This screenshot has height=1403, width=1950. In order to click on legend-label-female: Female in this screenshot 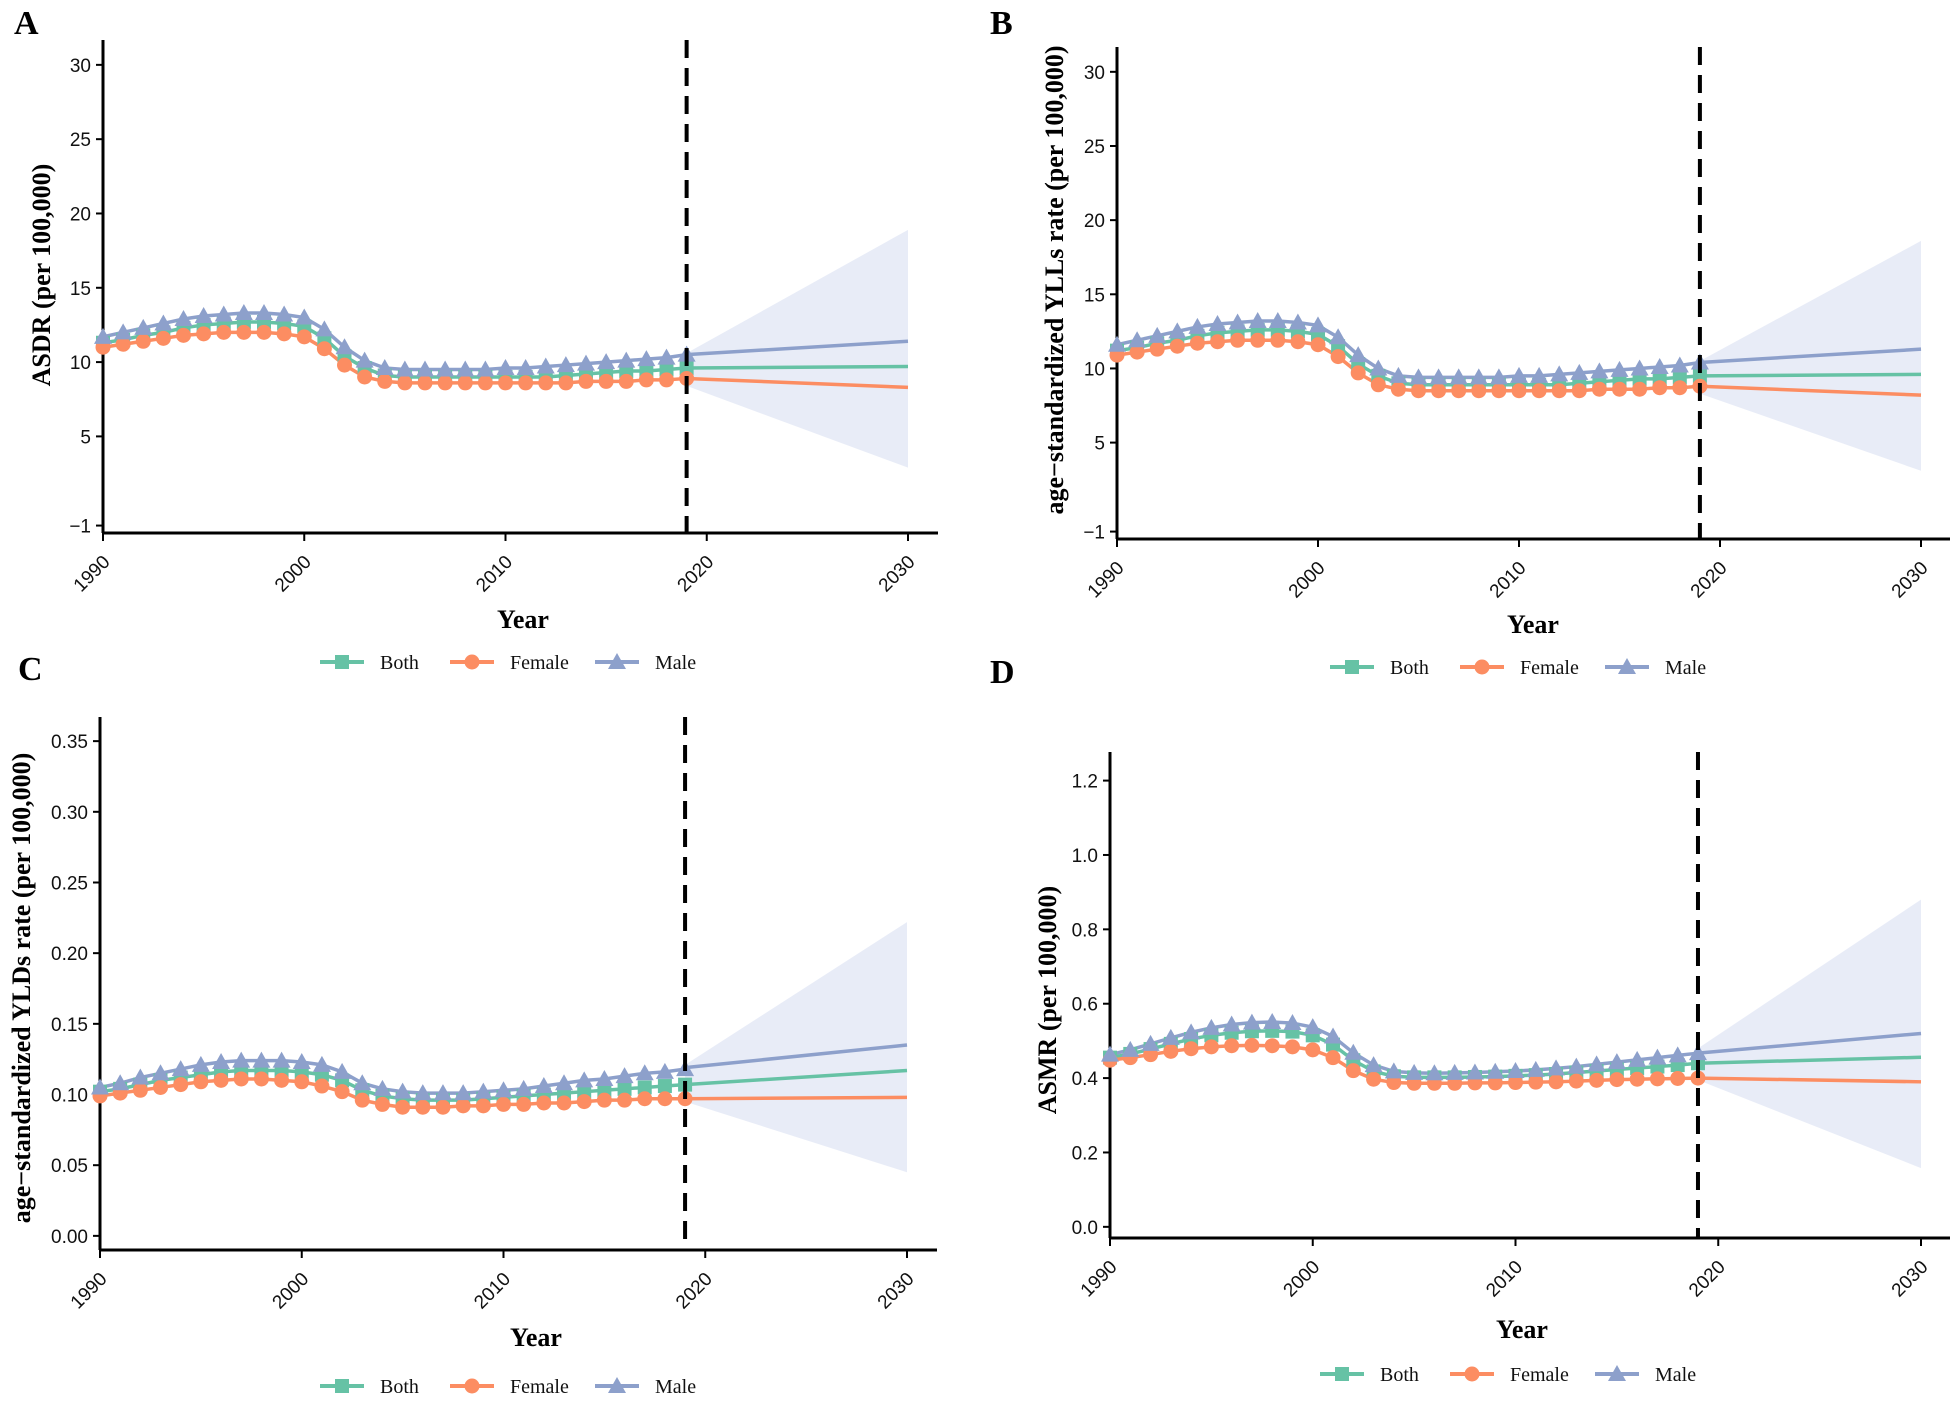, I will do `click(539, 1387)`.